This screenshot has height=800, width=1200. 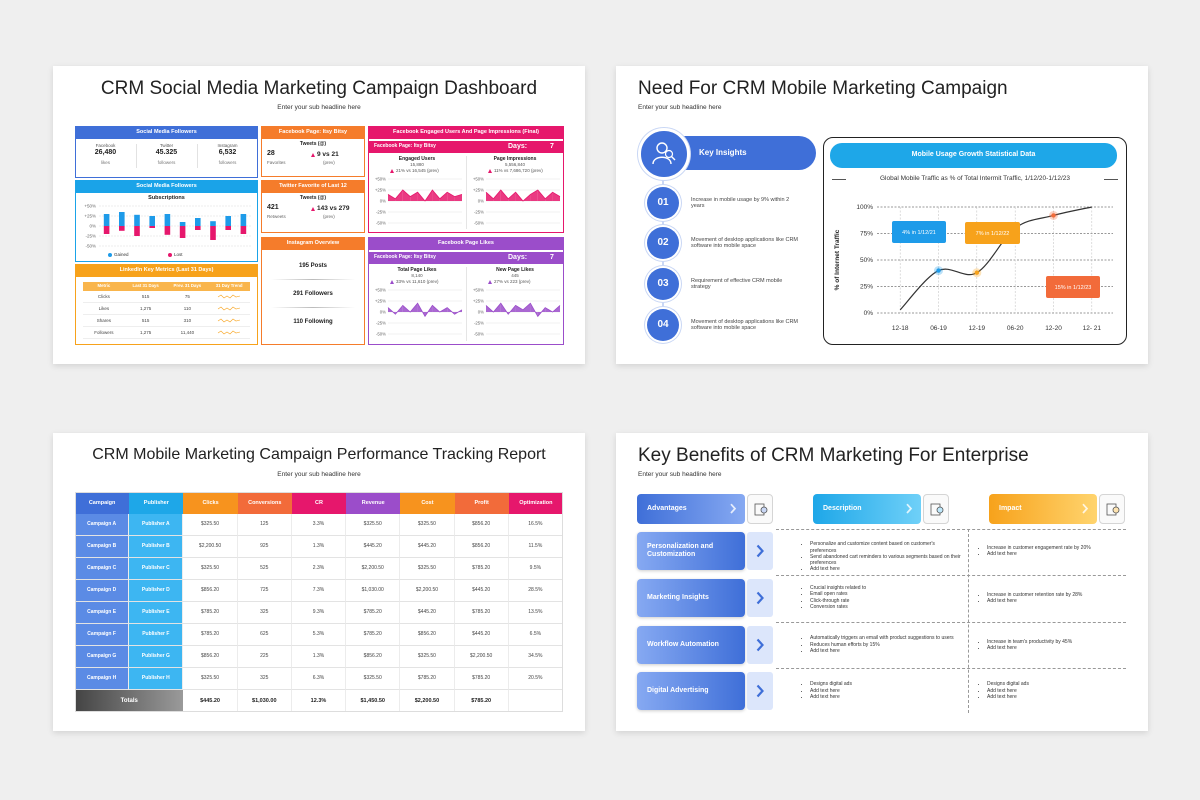 What do you see at coordinates (482, 701) in the screenshot?
I see `total-cell: $785.20` at bounding box center [482, 701].